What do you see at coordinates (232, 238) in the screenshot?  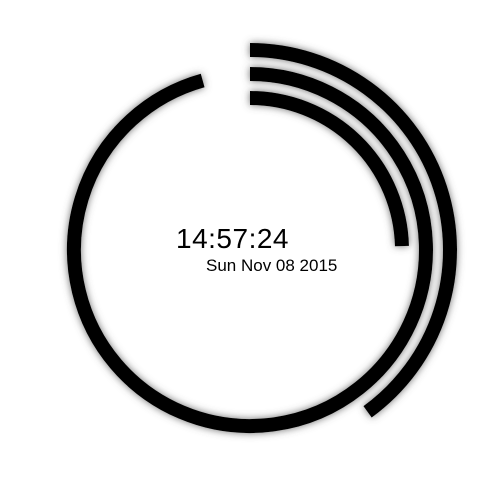 I see `time-display: 14:57:24` at bounding box center [232, 238].